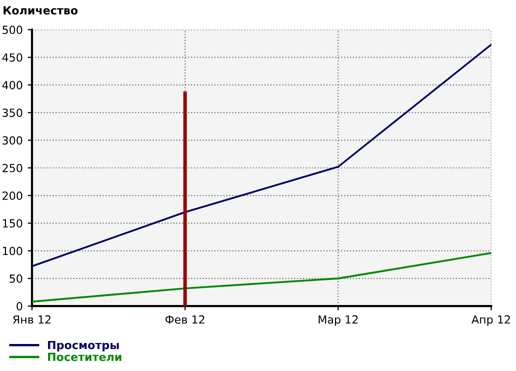  What do you see at coordinates (19, 306) in the screenshot?
I see `y-tick-label: 0` at bounding box center [19, 306].